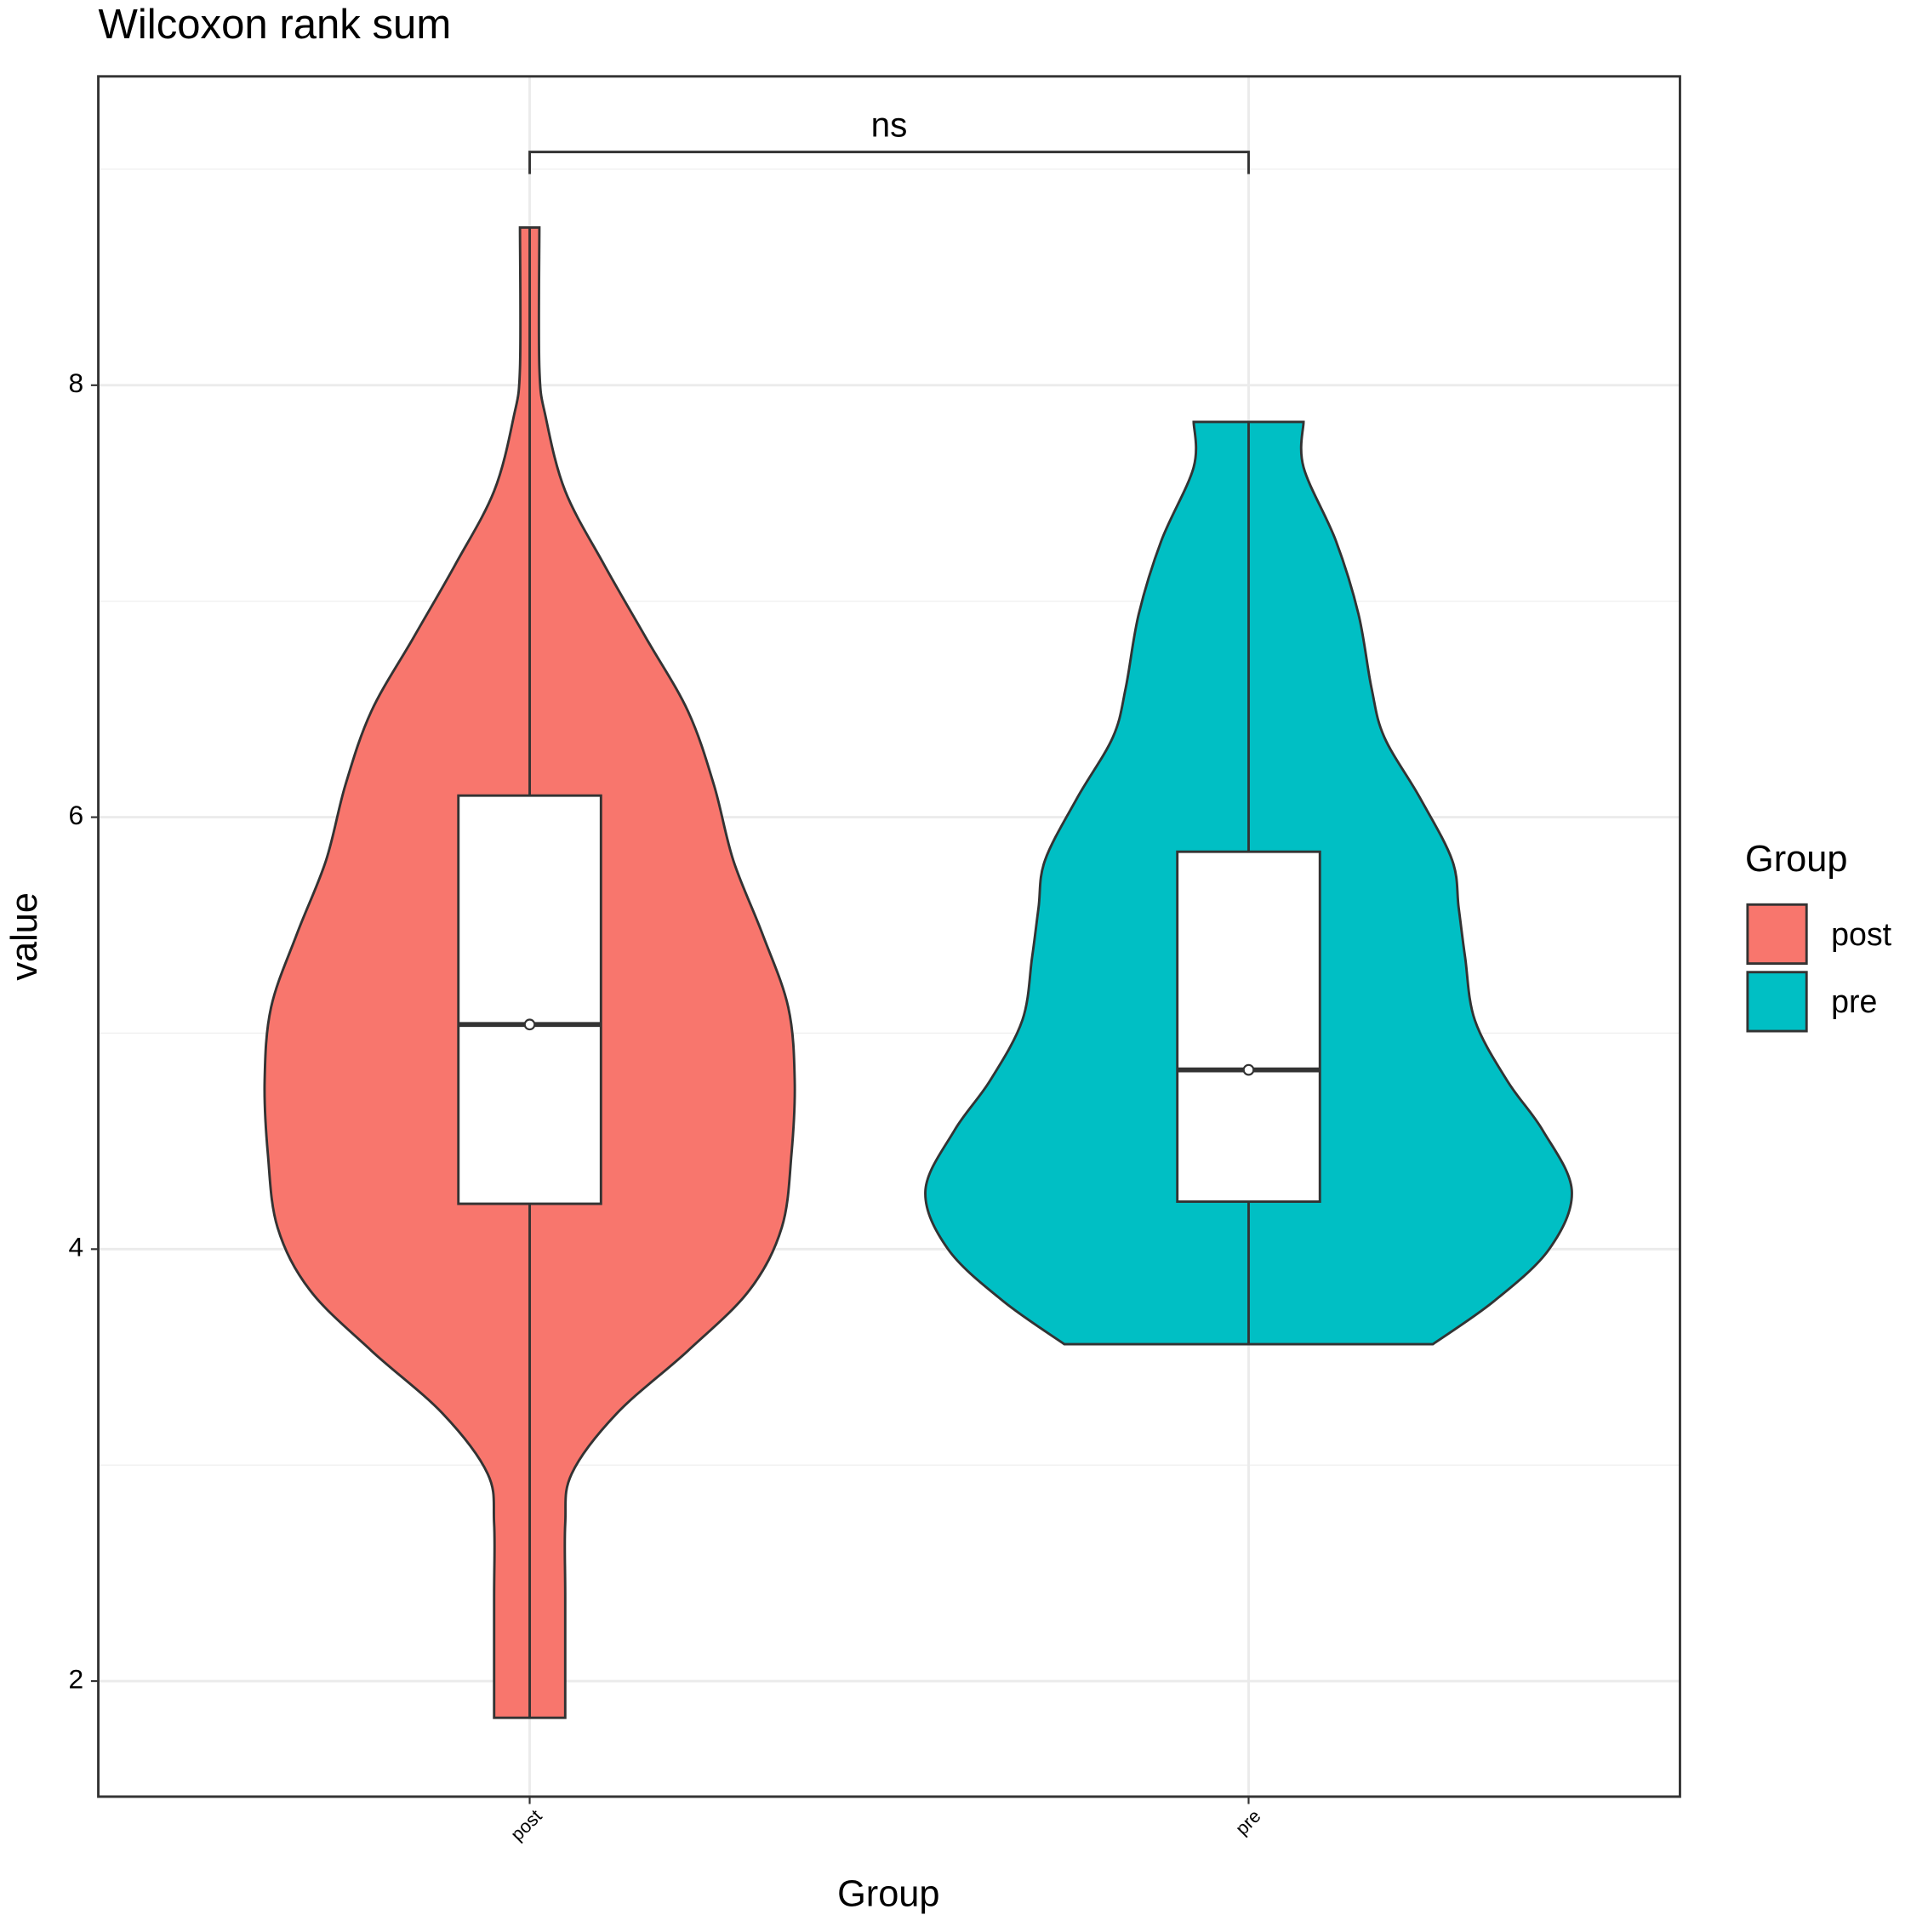 This screenshot has height=1932, width=1911. What do you see at coordinates (77, 815) in the screenshot?
I see `y-tick-label: 6` at bounding box center [77, 815].